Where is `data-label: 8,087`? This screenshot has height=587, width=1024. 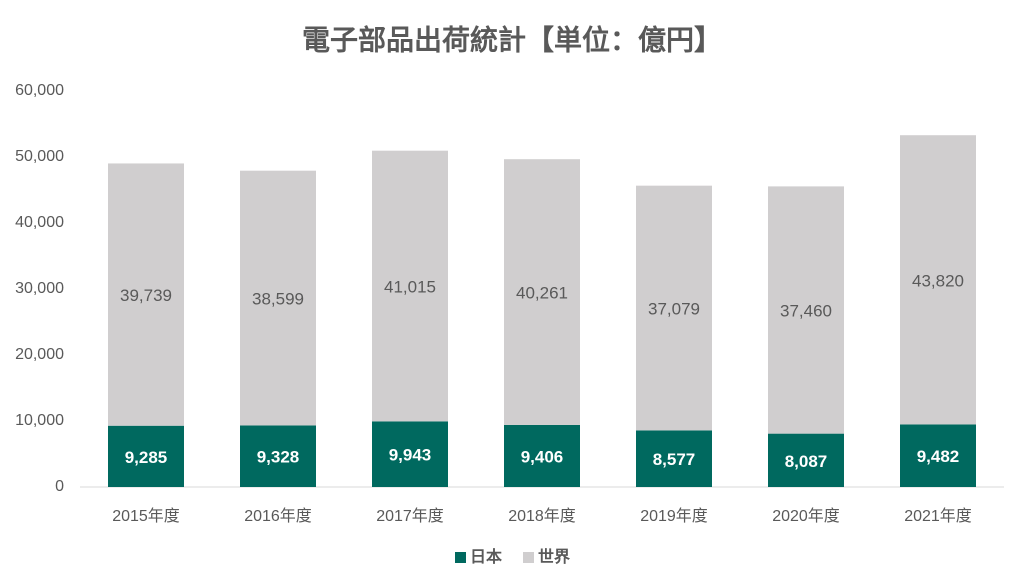
data-label: 8,087 is located at coordinates (806, 461).